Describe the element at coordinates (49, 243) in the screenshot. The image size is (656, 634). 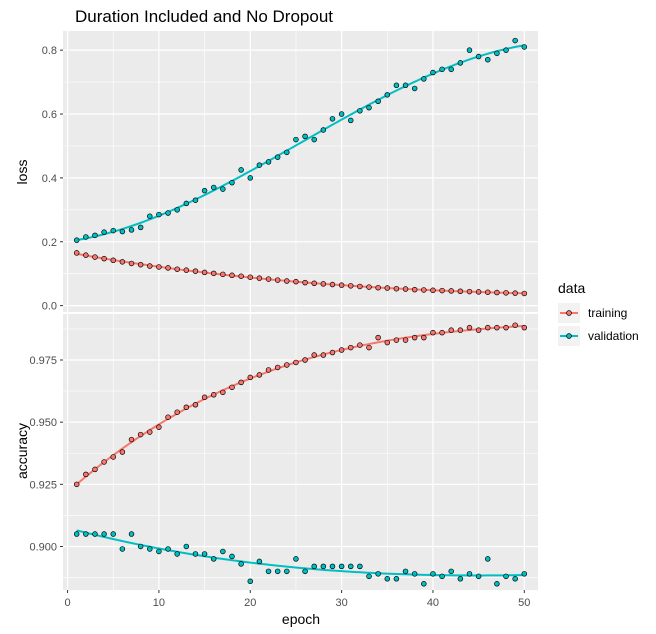
I see `y-tick-label: 0.2` at that location.